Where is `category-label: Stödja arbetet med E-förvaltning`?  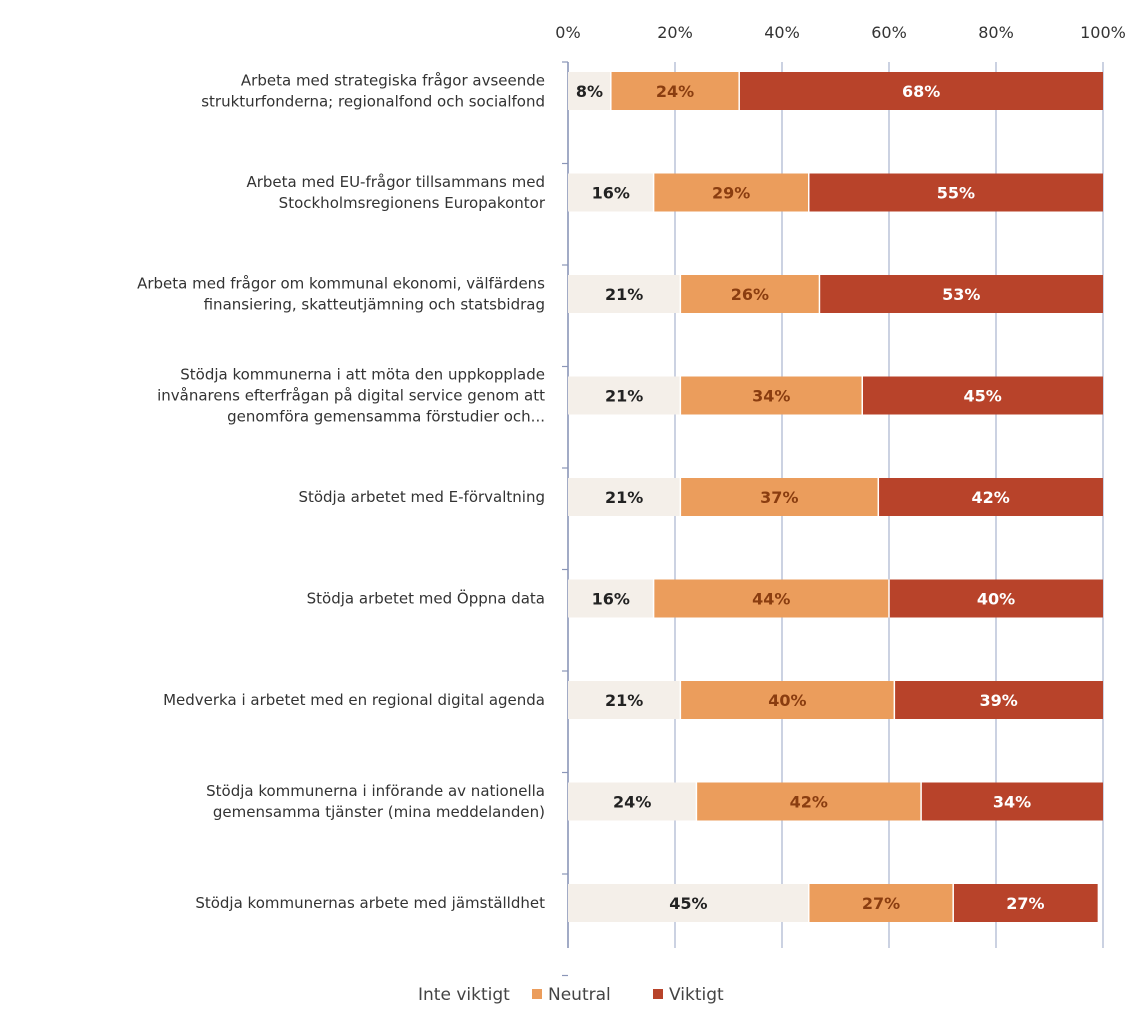
category-label: Stödja arbetet med E-förvaltning is located at coordinates (421, 497).